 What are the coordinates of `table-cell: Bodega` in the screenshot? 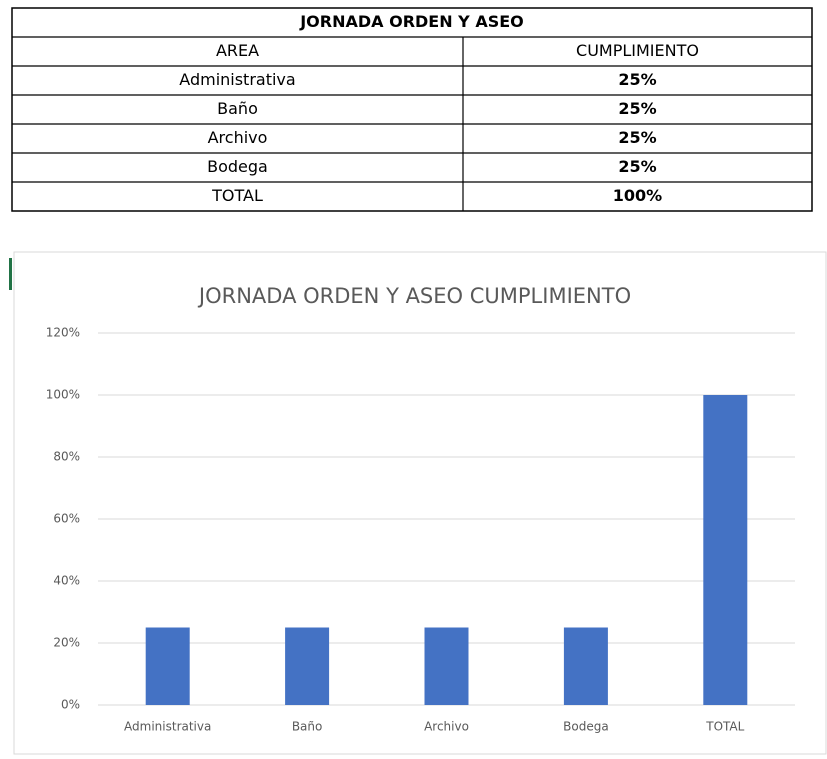 It's located at (237, 166).